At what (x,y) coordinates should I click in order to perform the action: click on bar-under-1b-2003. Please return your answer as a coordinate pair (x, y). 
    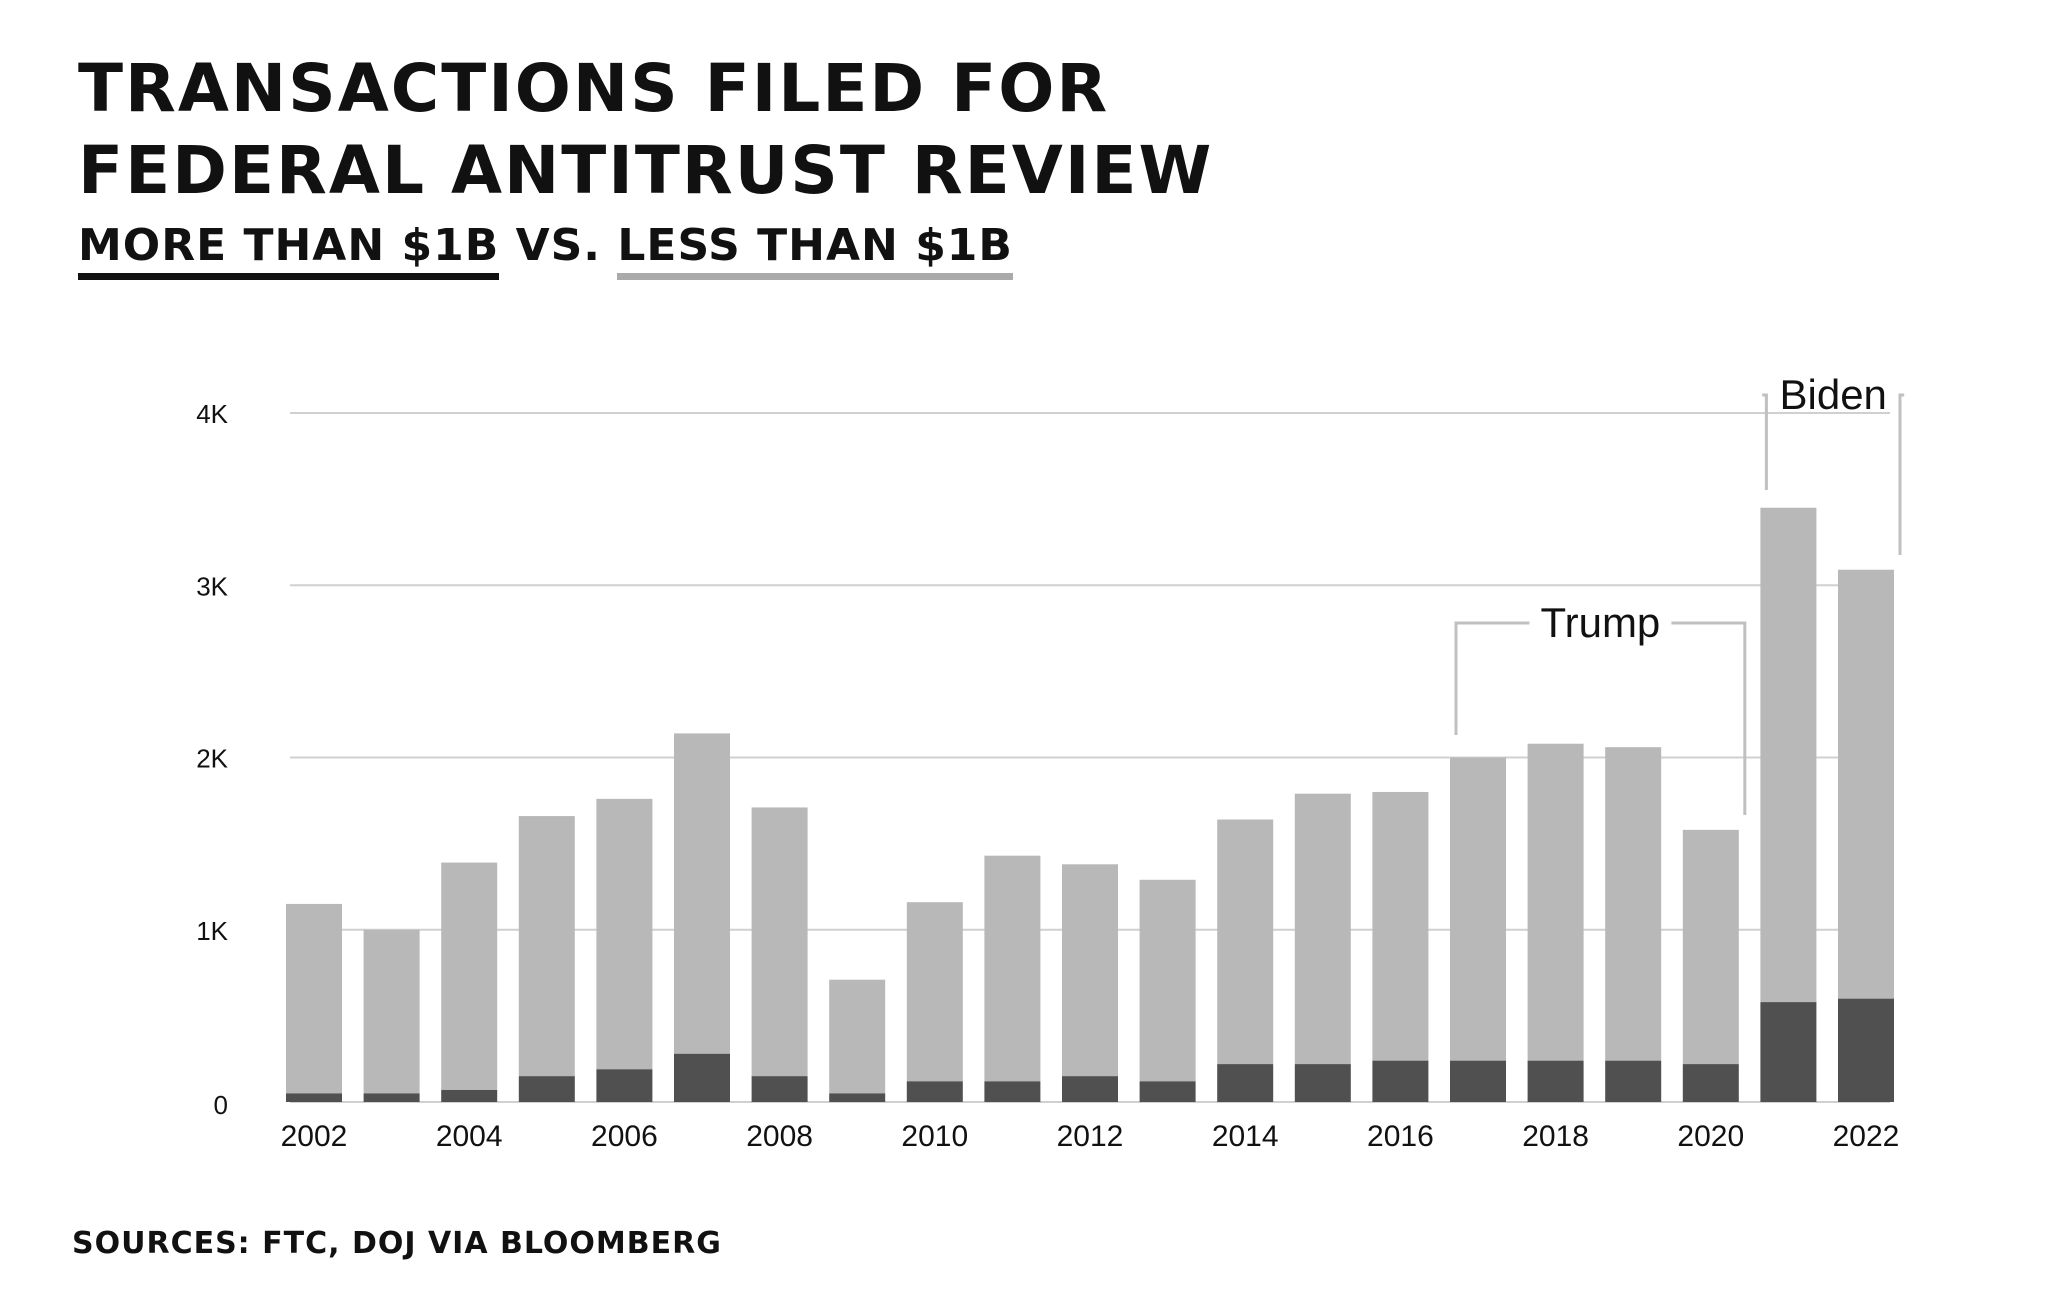
    Looking at the image, I should click on (391, 1011).